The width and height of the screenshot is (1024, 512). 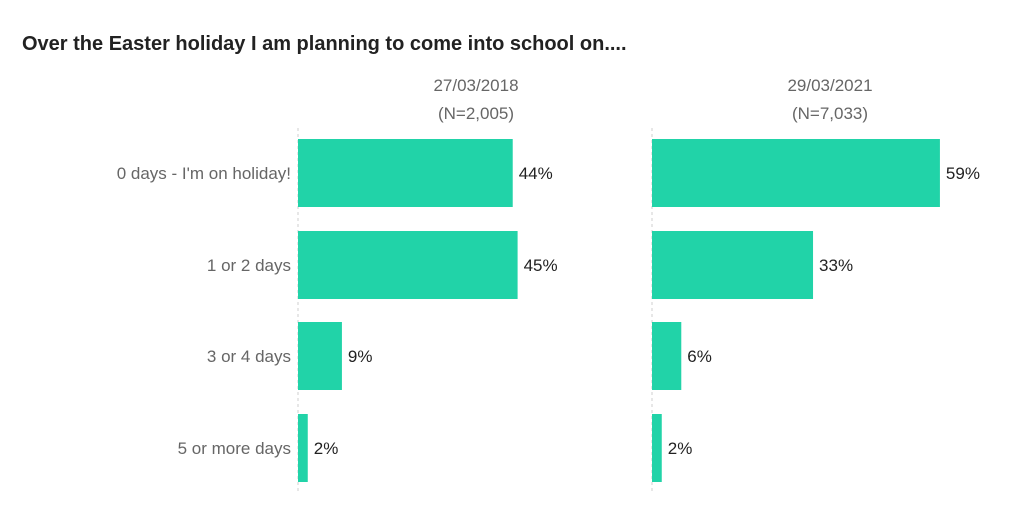 I want to click on panel-header-n: (N=2,005), so click(x=476, y=113).